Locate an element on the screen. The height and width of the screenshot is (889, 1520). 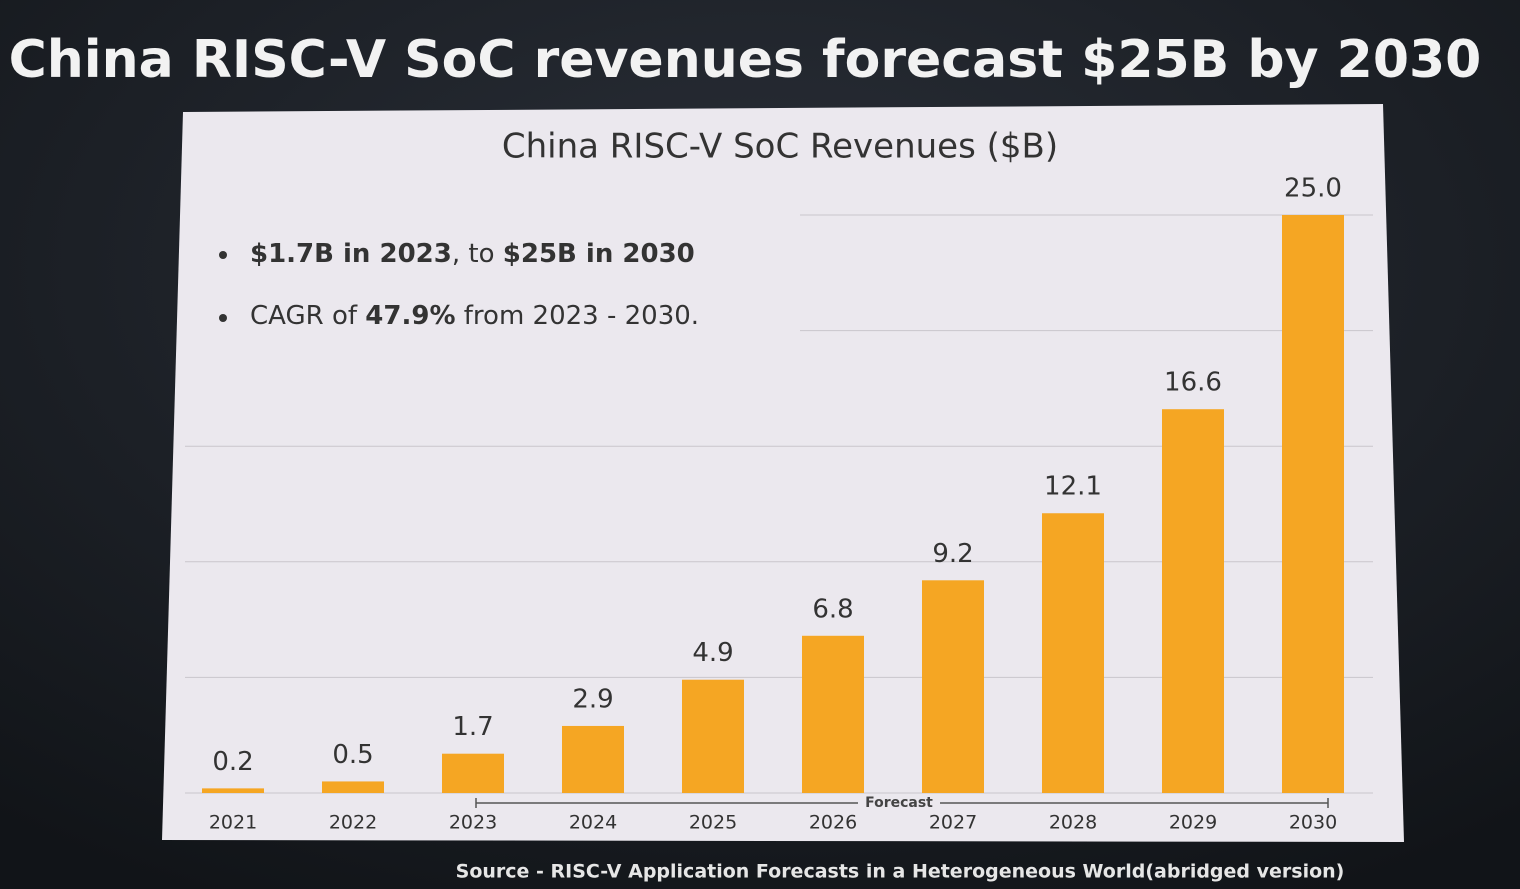
data-label: 0.2 is located at coordinates (232, 762).